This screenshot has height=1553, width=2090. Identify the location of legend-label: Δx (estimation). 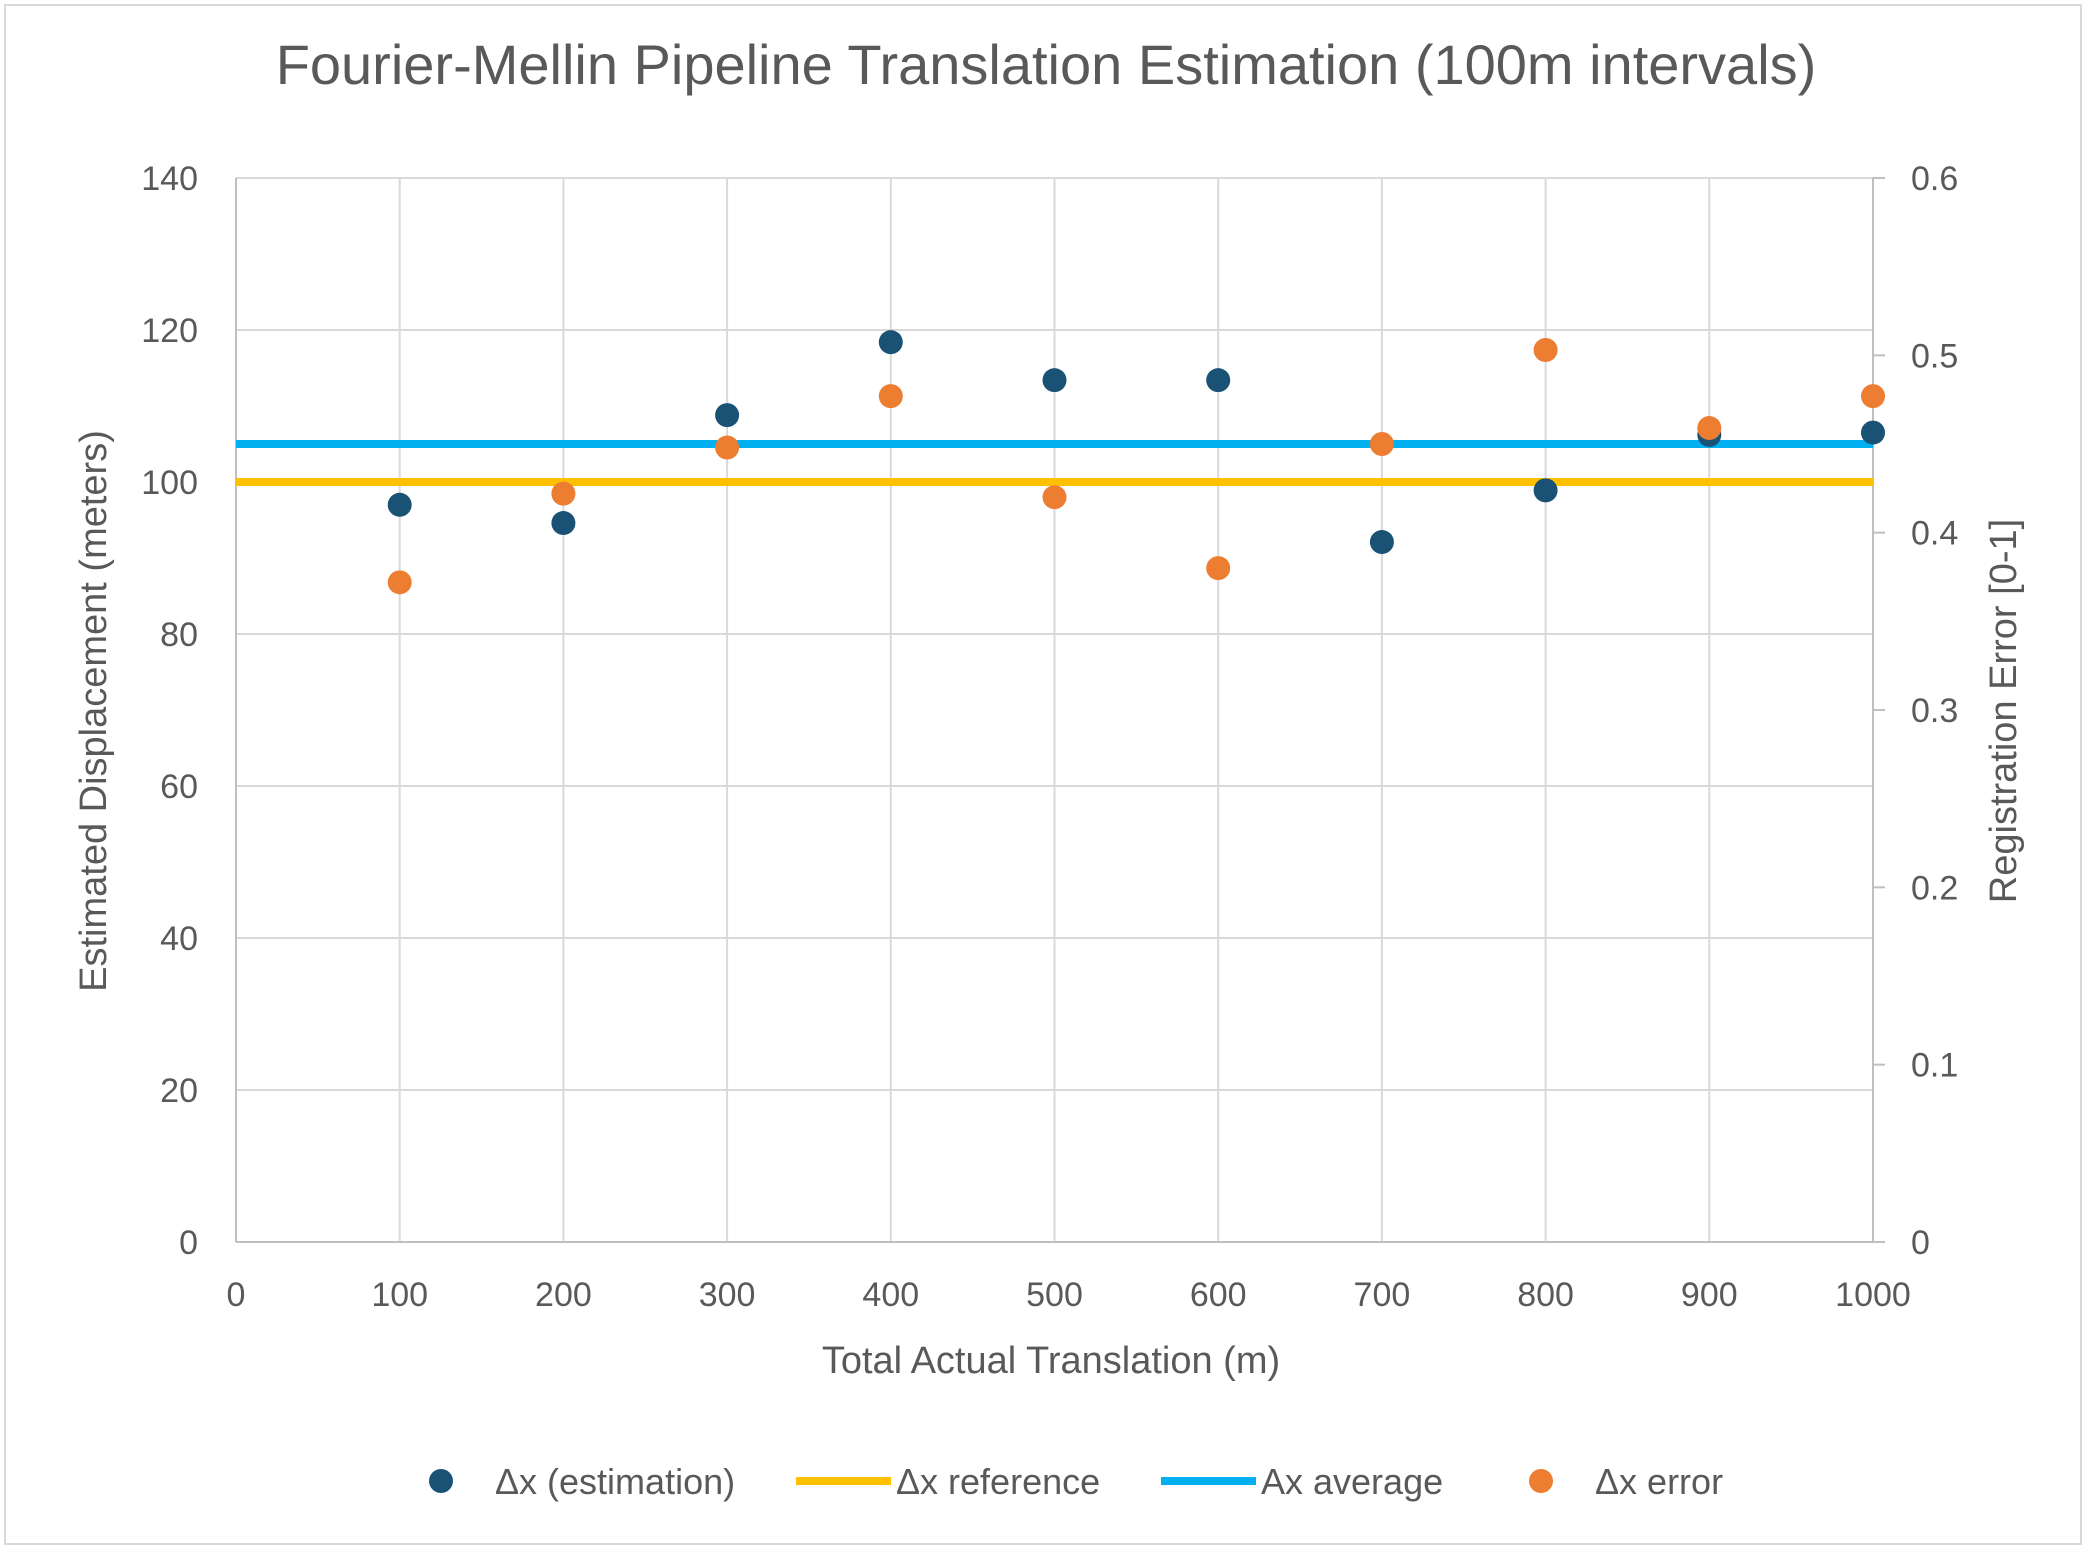
(615, 1481).